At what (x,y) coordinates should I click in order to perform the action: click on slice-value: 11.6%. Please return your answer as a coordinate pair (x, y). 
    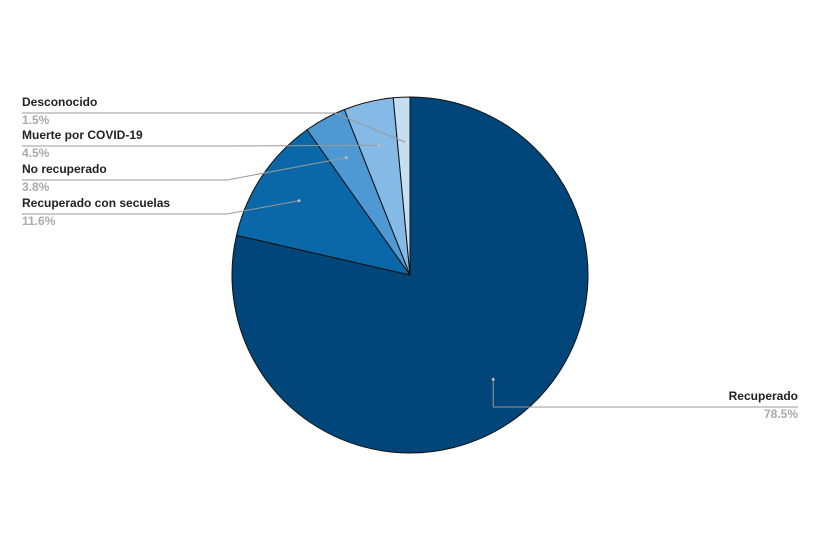
    Looking at the image, I should click on (39, 221).